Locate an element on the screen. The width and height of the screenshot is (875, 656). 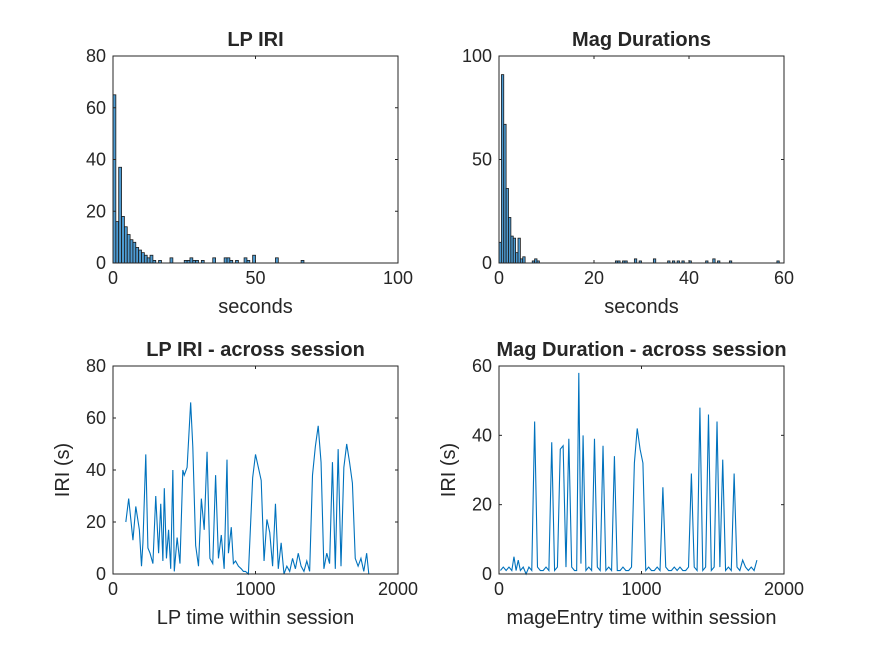
x-tick-label: 100 is located at coordinates (398, 278).